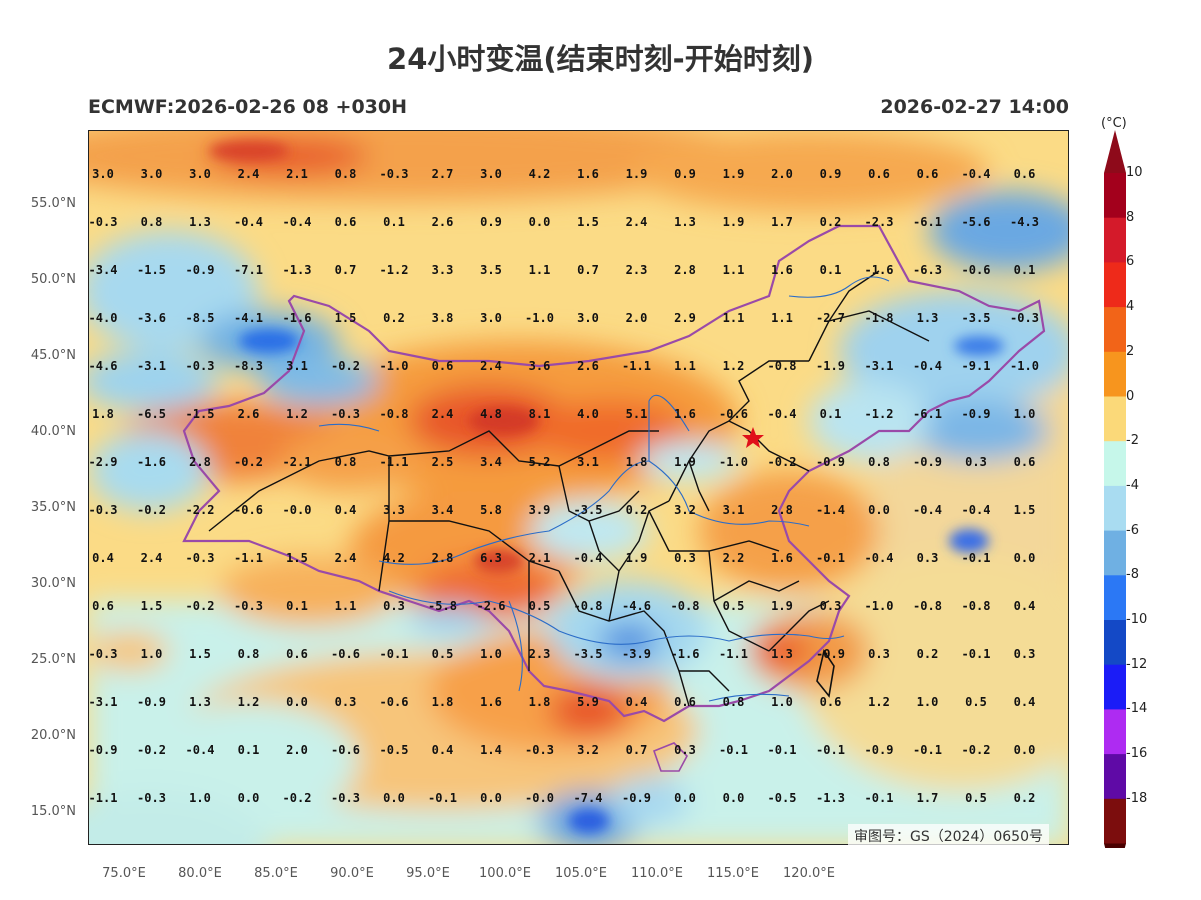 This screenshot has width=1201, height=900. Describe the element at coordinates (540, 510) in the screenshot. I see `grid-value: 3.9` at that location.